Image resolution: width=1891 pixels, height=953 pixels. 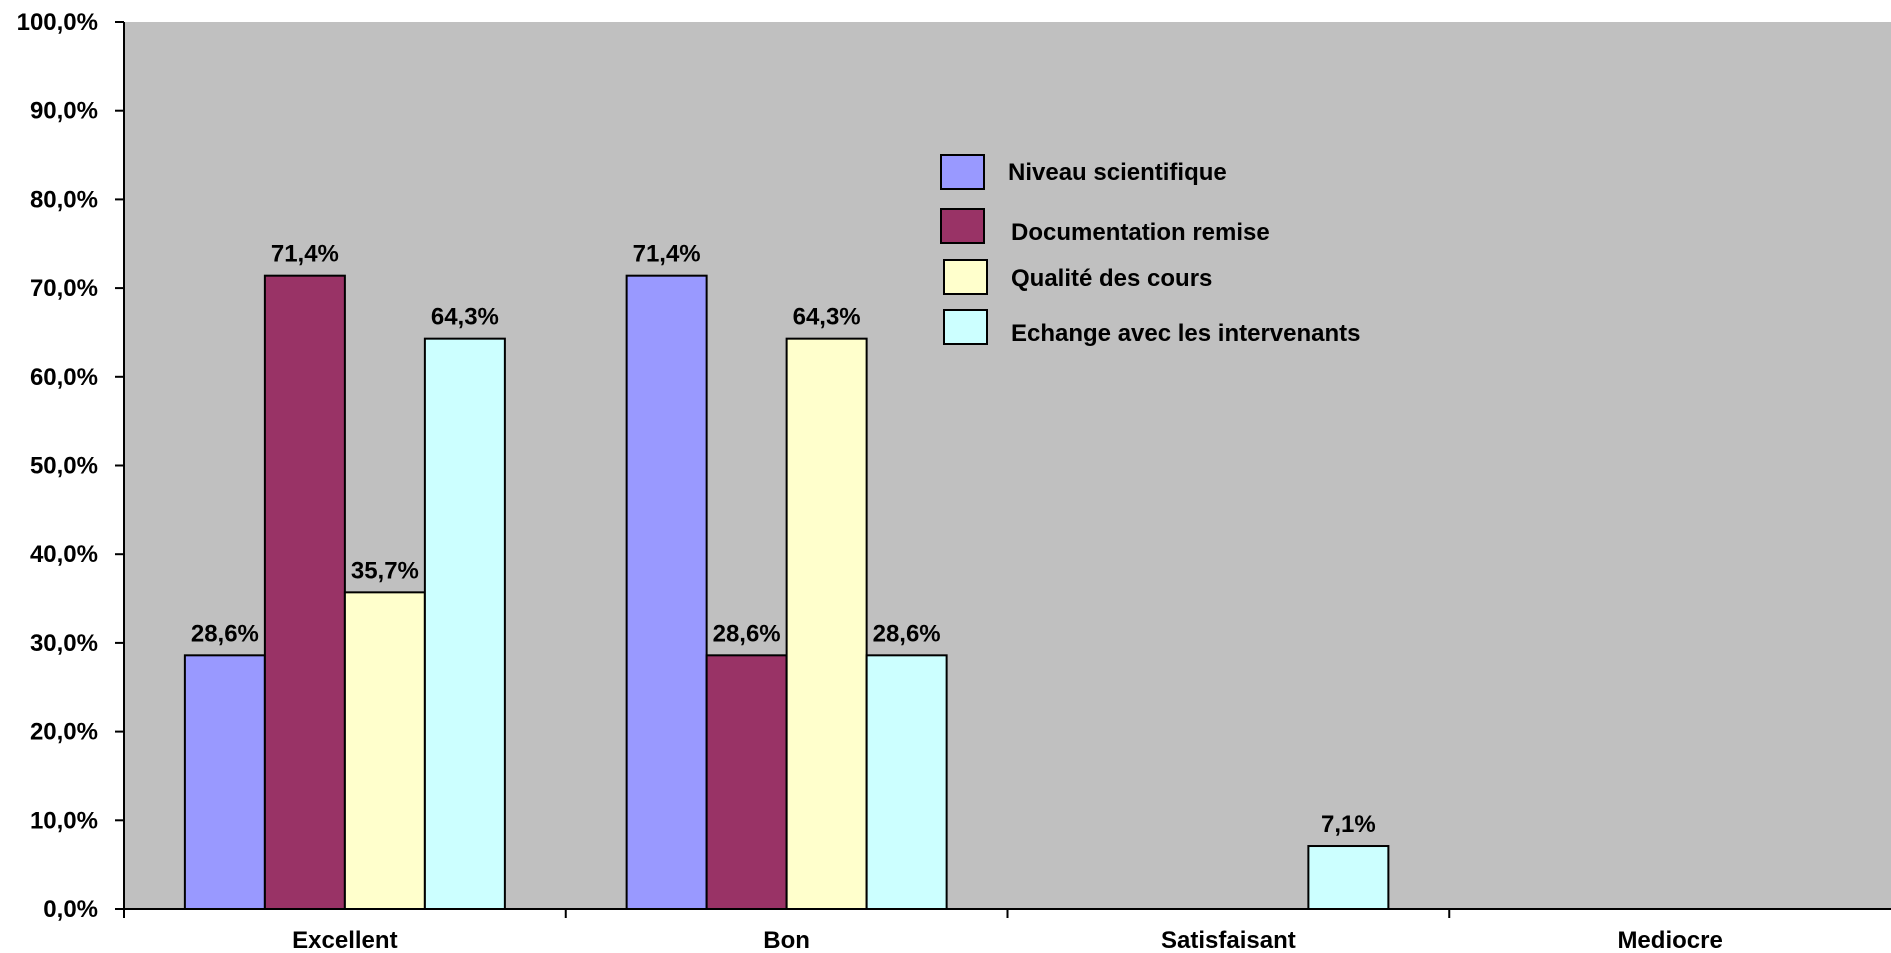 What do you see at coordinates (64, 288) in the screenshot?
I see `y-tick-label: 70,0%` at bounding box center [64, 288].